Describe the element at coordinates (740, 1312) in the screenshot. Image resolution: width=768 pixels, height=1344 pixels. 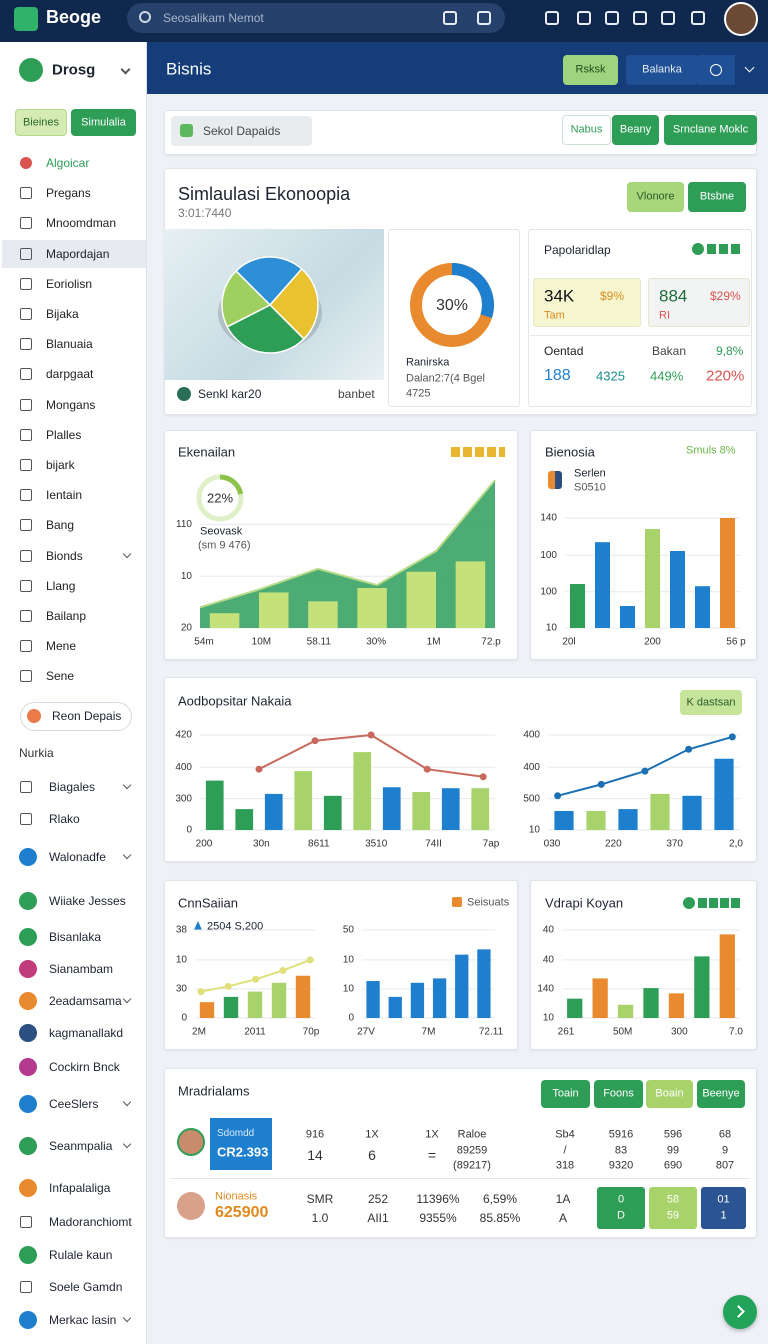
I see `fab` at that location.